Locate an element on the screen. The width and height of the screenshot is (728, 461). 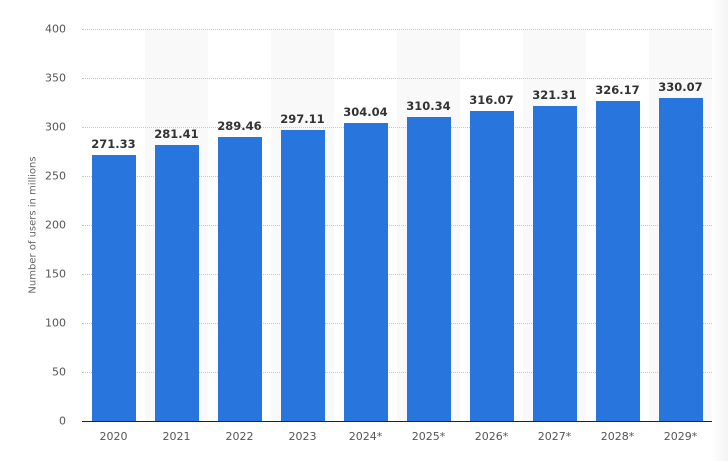
bar-2023 is located at coordinates (302, 275).